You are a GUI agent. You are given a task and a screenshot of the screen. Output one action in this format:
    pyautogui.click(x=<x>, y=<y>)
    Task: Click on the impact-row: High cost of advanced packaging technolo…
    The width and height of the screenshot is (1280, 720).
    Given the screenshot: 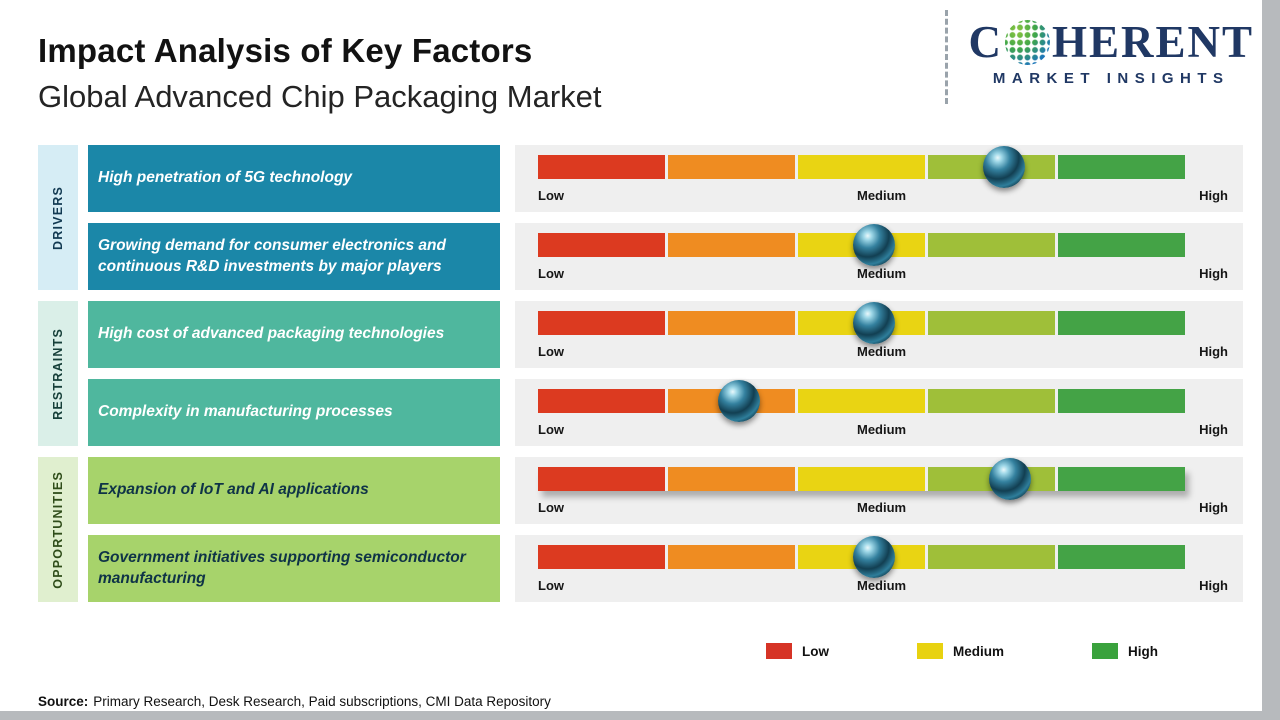 What is the action you would take?
    pyautogui.click(x=665, y=334)
    